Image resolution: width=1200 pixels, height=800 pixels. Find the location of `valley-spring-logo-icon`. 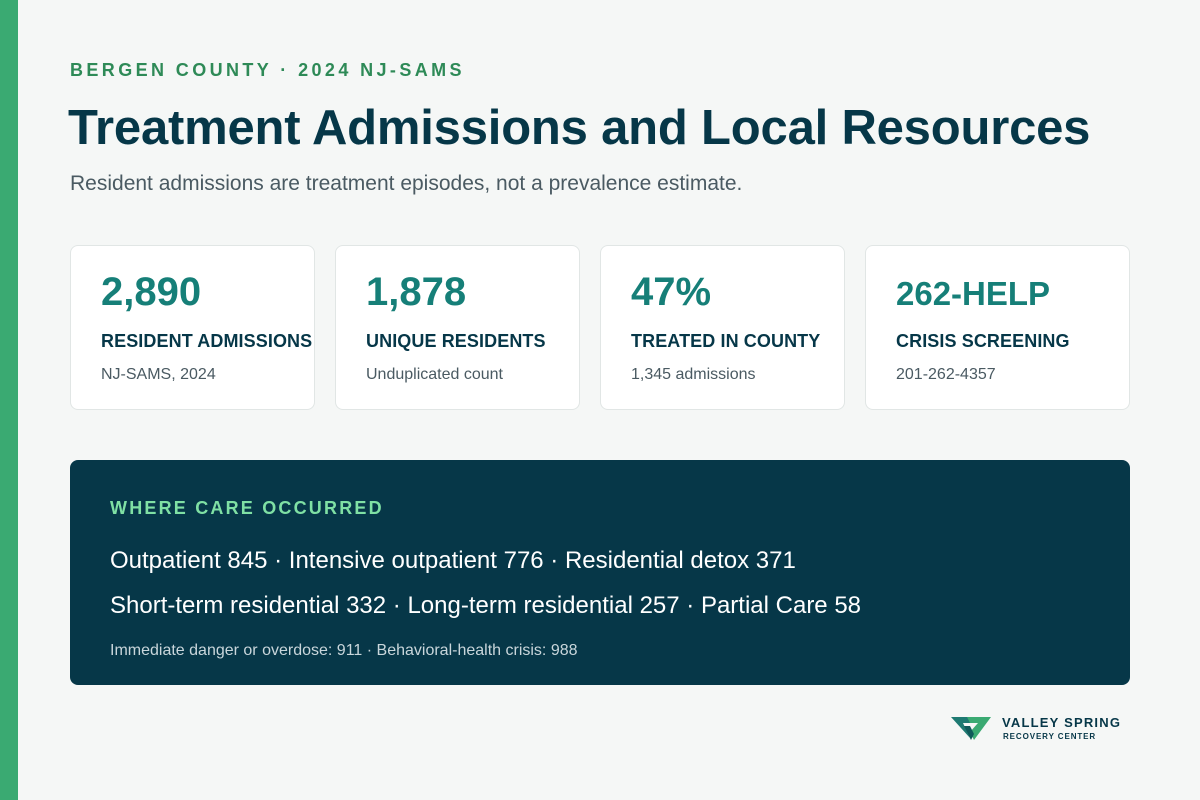

valley-spring-logo-icon is located at coordinates (971, 728).